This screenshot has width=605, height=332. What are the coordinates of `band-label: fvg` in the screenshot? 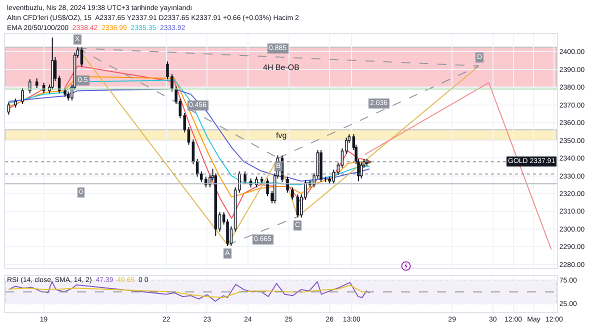 It's located at (281, 135).